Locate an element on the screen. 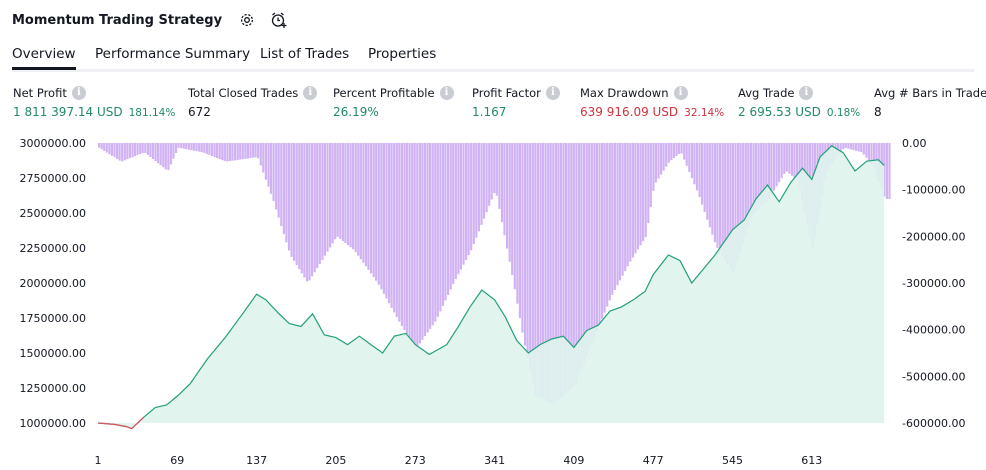  alarm-clock-add-icon is located at coordinates (279, 20).